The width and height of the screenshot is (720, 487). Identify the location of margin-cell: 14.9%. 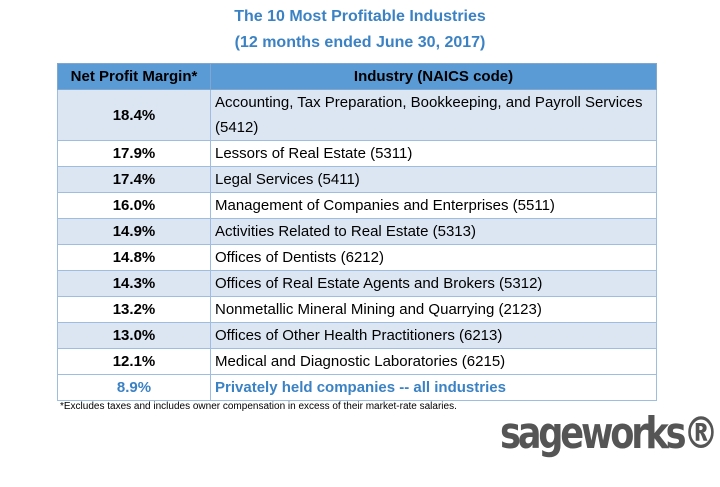
(134, 231).